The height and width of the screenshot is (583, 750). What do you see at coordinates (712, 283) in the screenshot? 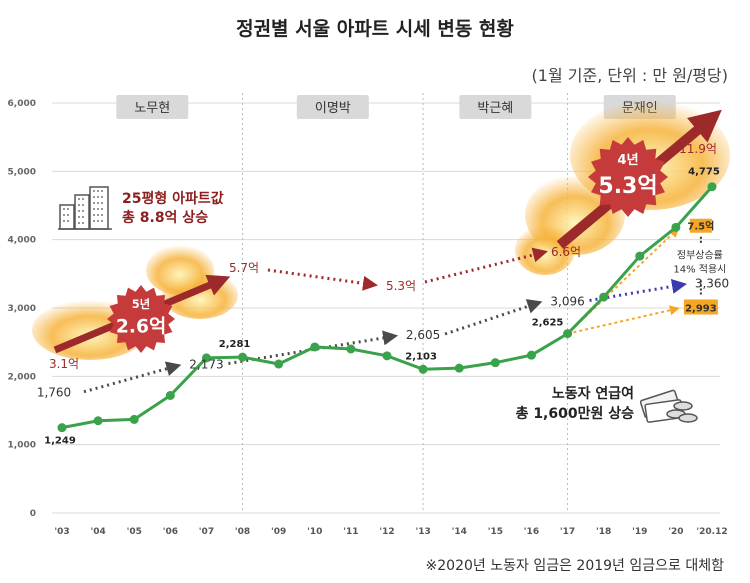
I see `wage-value-label: 3,360` at bounding box center [712, 283].